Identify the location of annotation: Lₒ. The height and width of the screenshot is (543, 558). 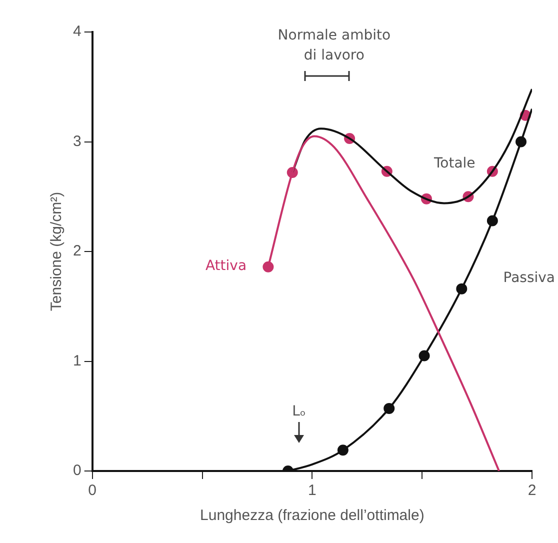
(299, 411).